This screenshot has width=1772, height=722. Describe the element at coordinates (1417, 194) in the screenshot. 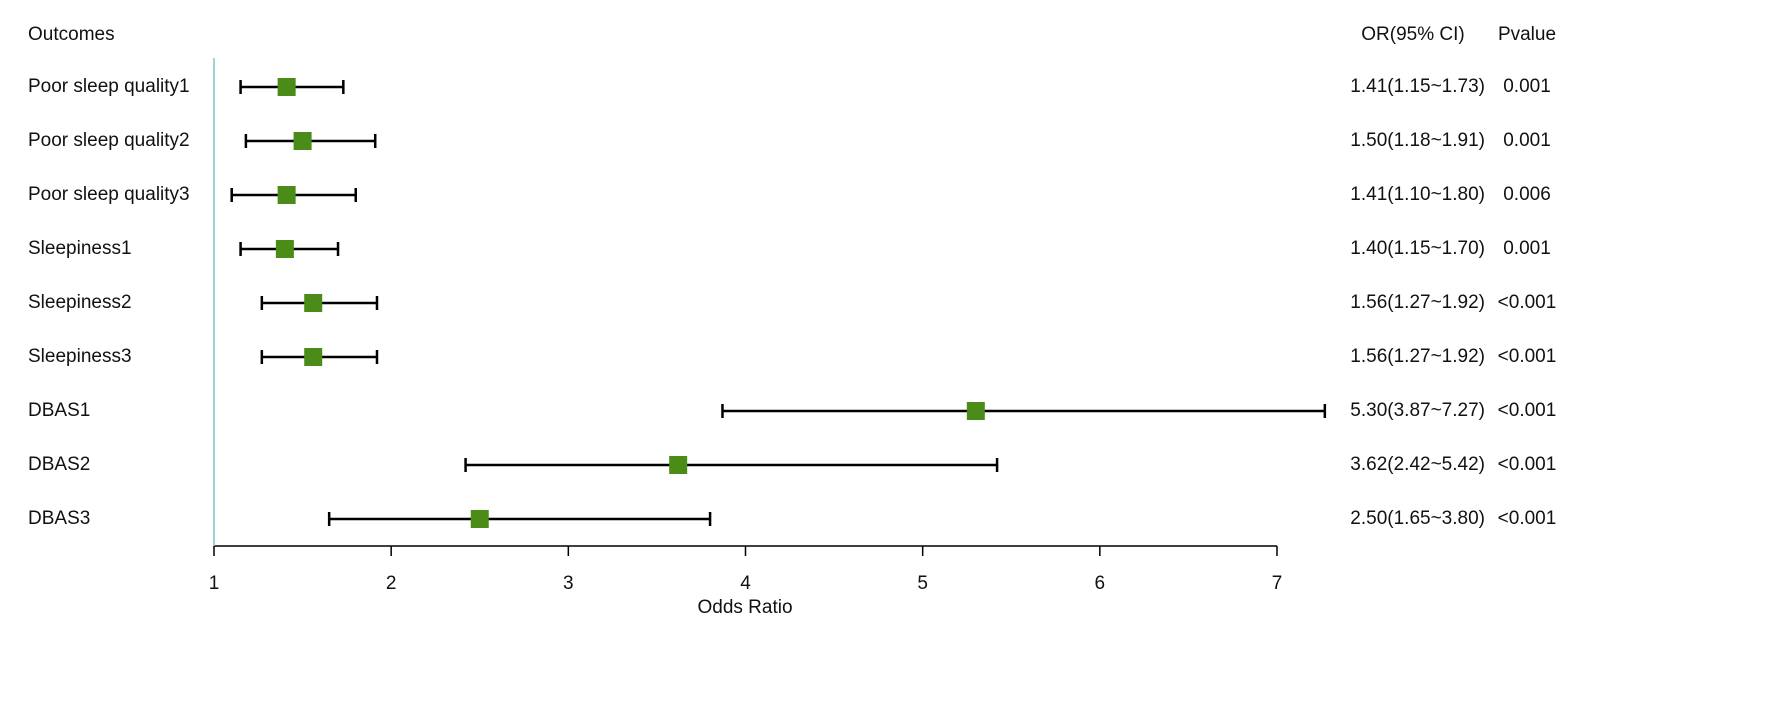

I see `ci-label: 1.41(1.10~1.80)` at that location.